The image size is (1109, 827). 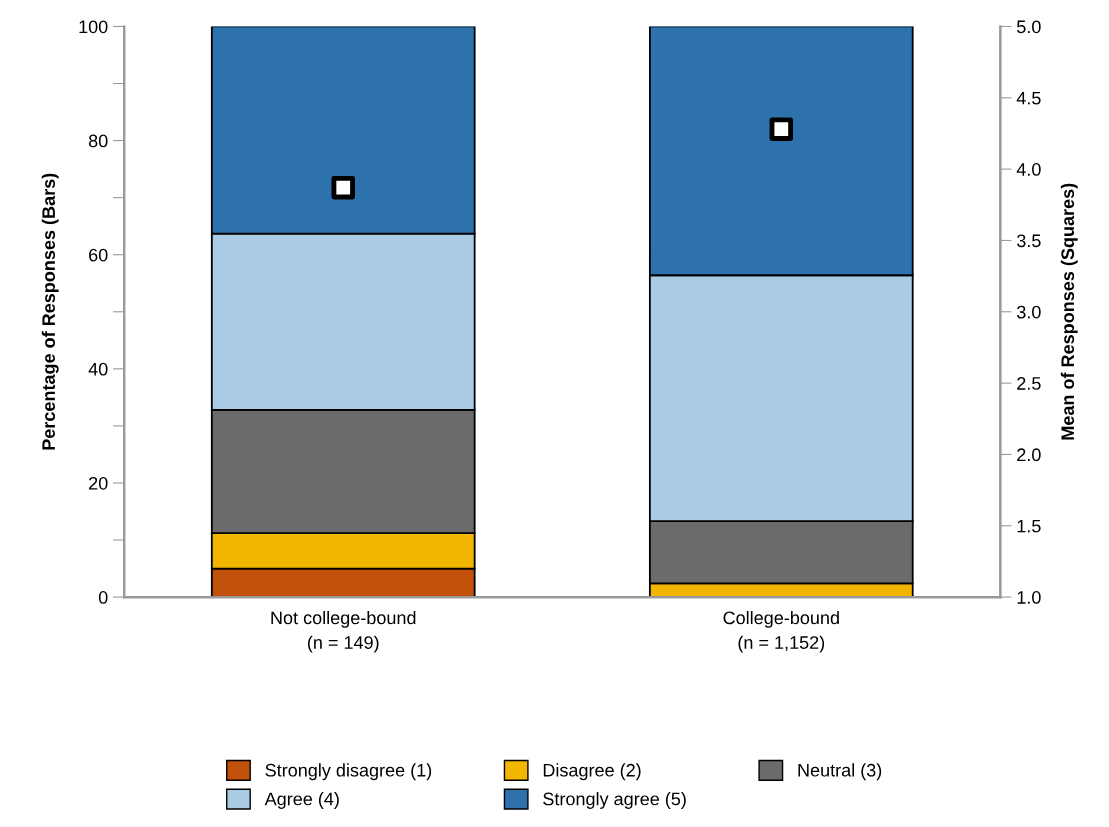 What do you see at coordinates (1028, 312) in the screenshot?
I see `y2-tick-label: 3.0` at bounding box center [1028, 312].